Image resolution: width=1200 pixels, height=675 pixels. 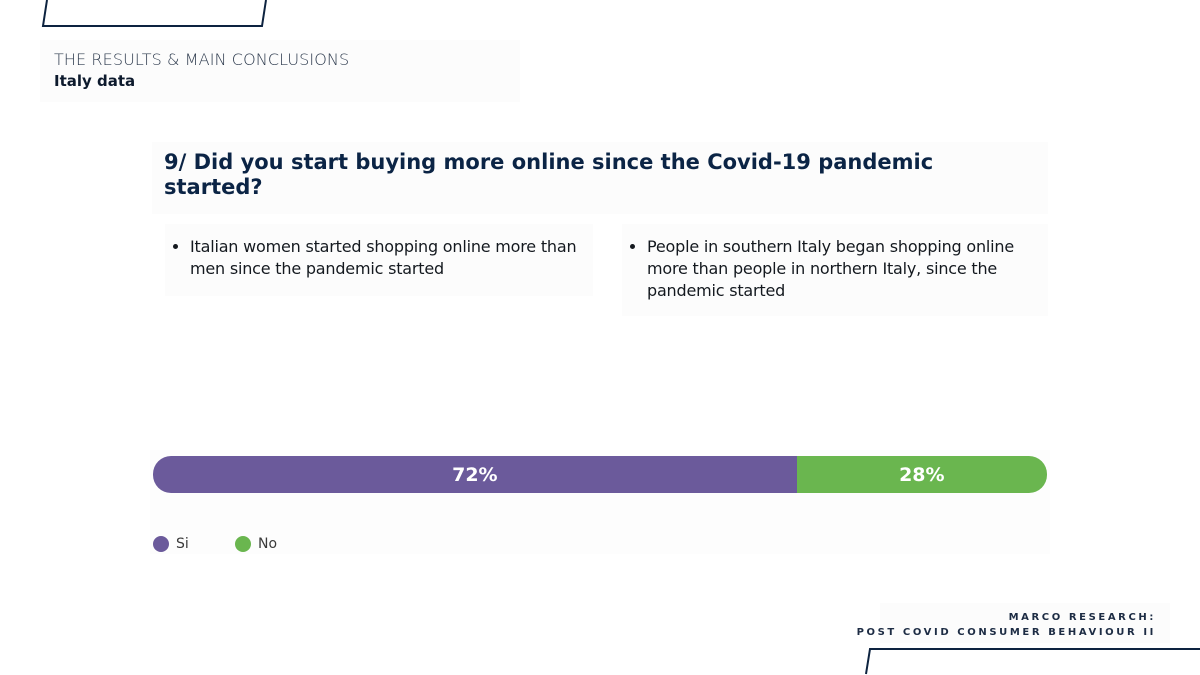 What do you see at coordinates (182, 544) in the screenshot?
I see `legend-label-si: Si` at bounding box center [182, 544].